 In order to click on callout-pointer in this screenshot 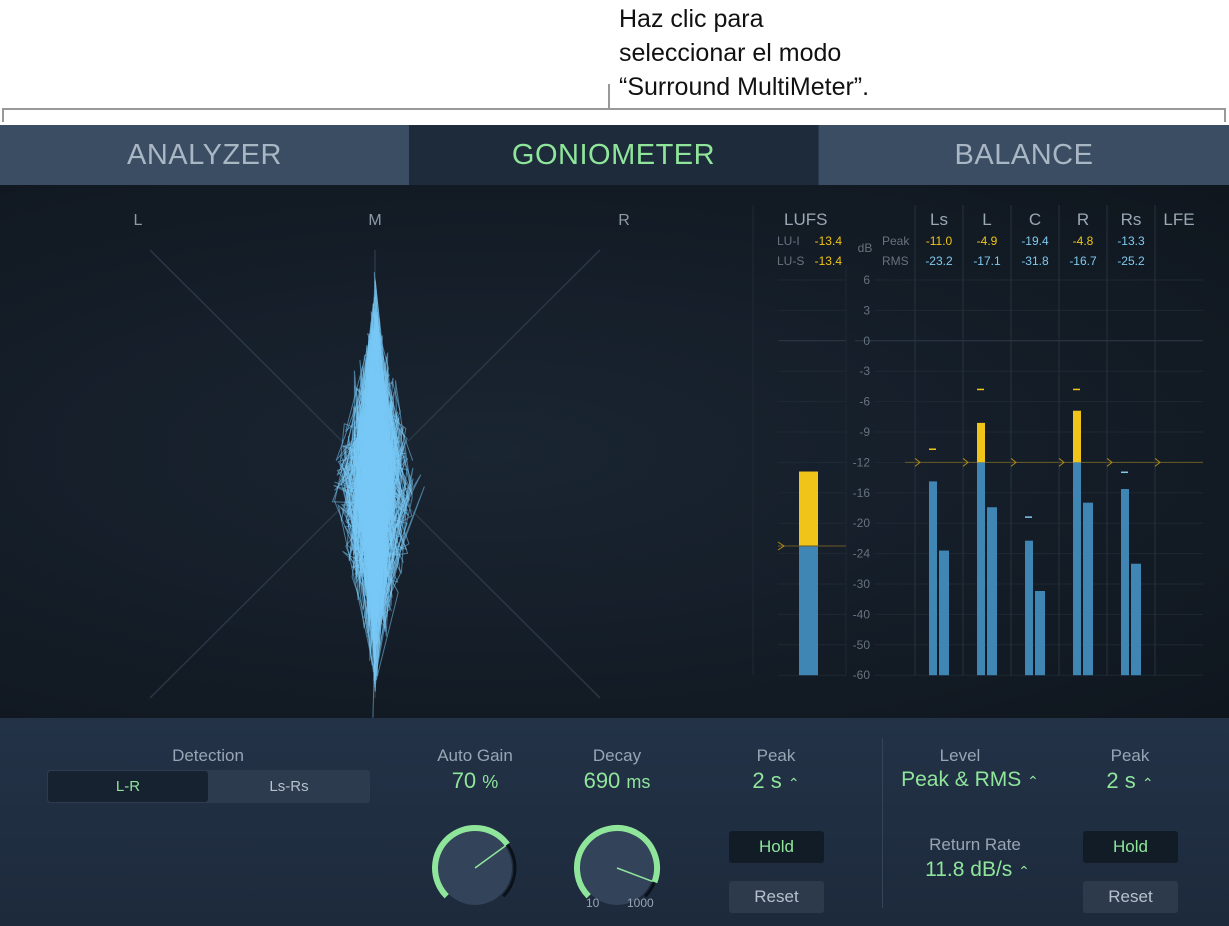, I will do `click(609, 96)`.